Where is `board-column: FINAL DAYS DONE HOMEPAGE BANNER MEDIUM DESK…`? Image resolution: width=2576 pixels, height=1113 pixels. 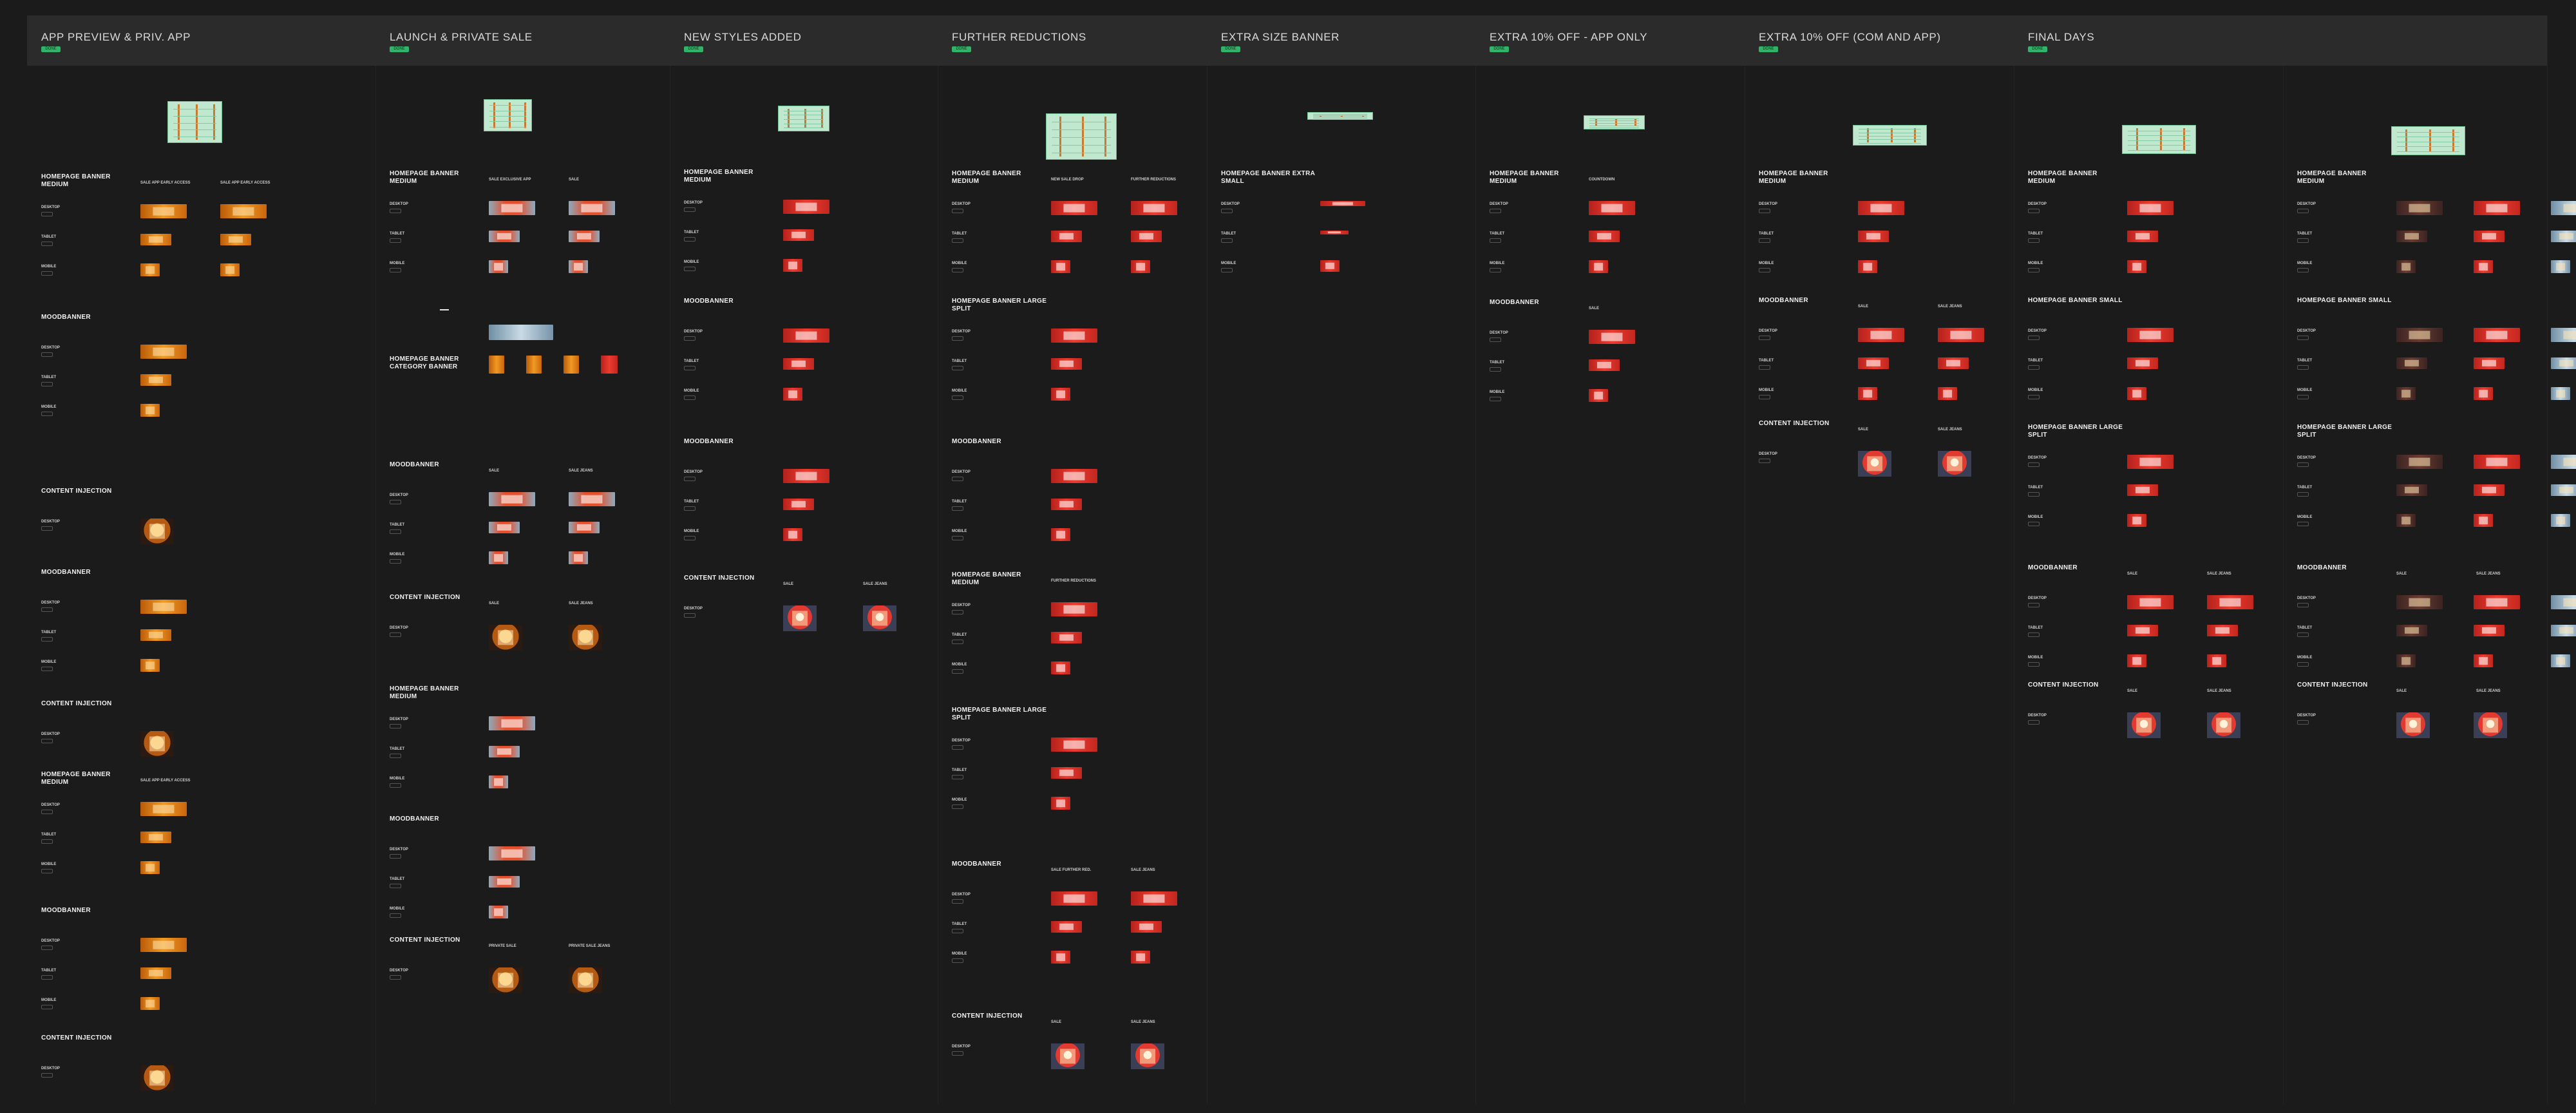 board-column: FINAL DAYS DONE HOMEPAGE BANNER MEDIUM DESK… is located at coordinates (2149, 559).